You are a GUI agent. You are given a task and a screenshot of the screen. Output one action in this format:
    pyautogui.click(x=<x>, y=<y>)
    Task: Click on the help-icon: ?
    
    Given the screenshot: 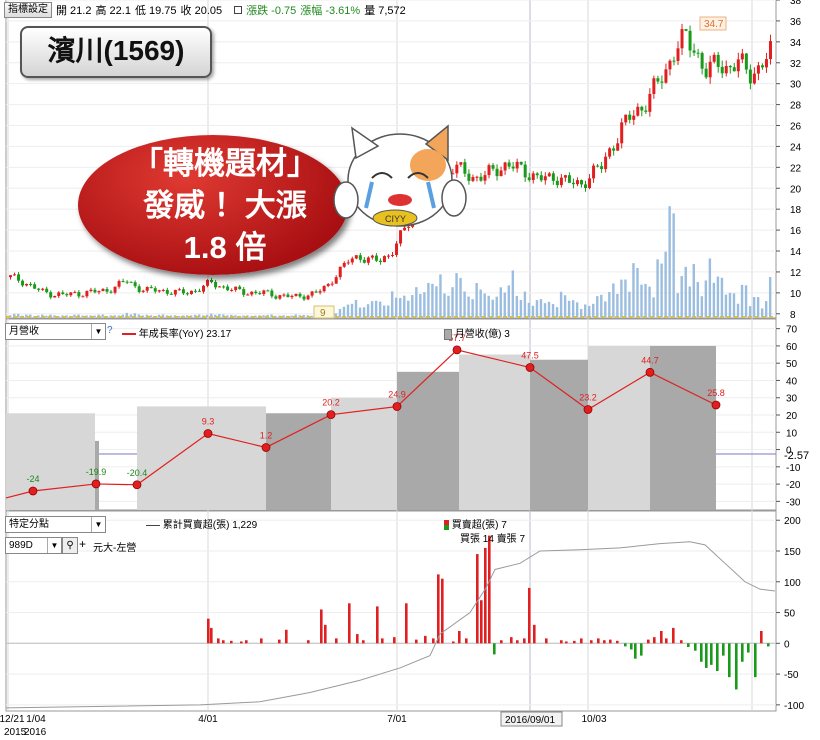 What is the action you would take?
    pyautogui.click(x=110, y=330)
    